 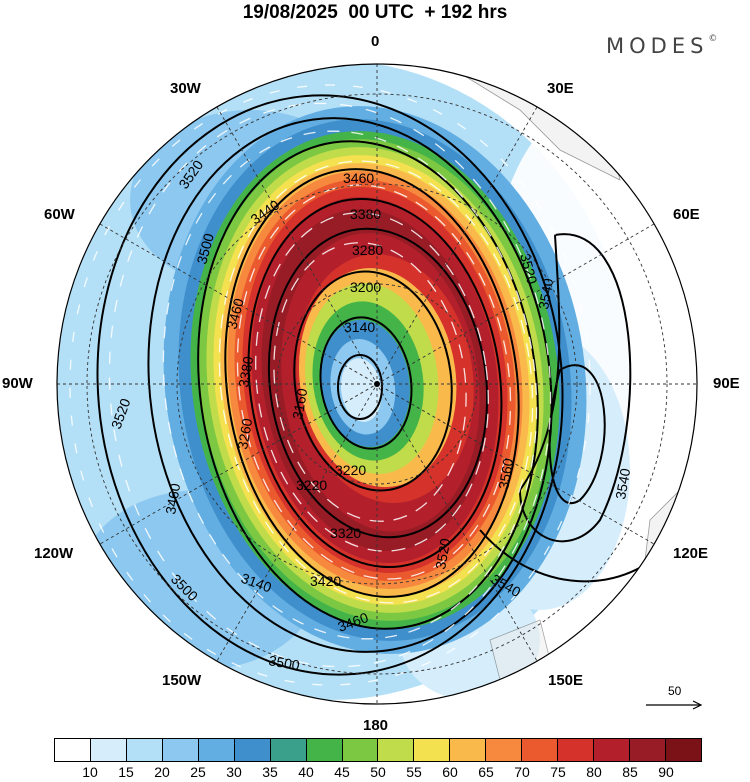 What do you see at coordinates (234, 772) in the screenshot?
I see `colorbar-tick-label: 30` at bounding box center [234, 772].